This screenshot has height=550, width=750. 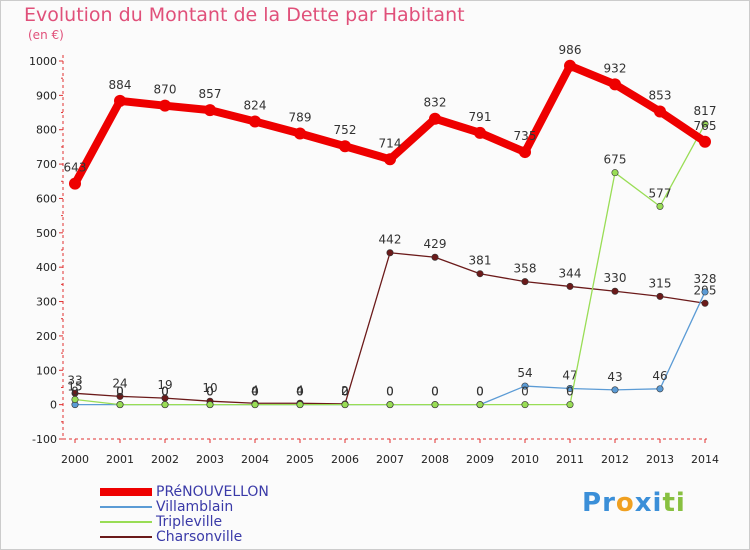 I want to click on data-label: 884, so click(x=120, y=85).